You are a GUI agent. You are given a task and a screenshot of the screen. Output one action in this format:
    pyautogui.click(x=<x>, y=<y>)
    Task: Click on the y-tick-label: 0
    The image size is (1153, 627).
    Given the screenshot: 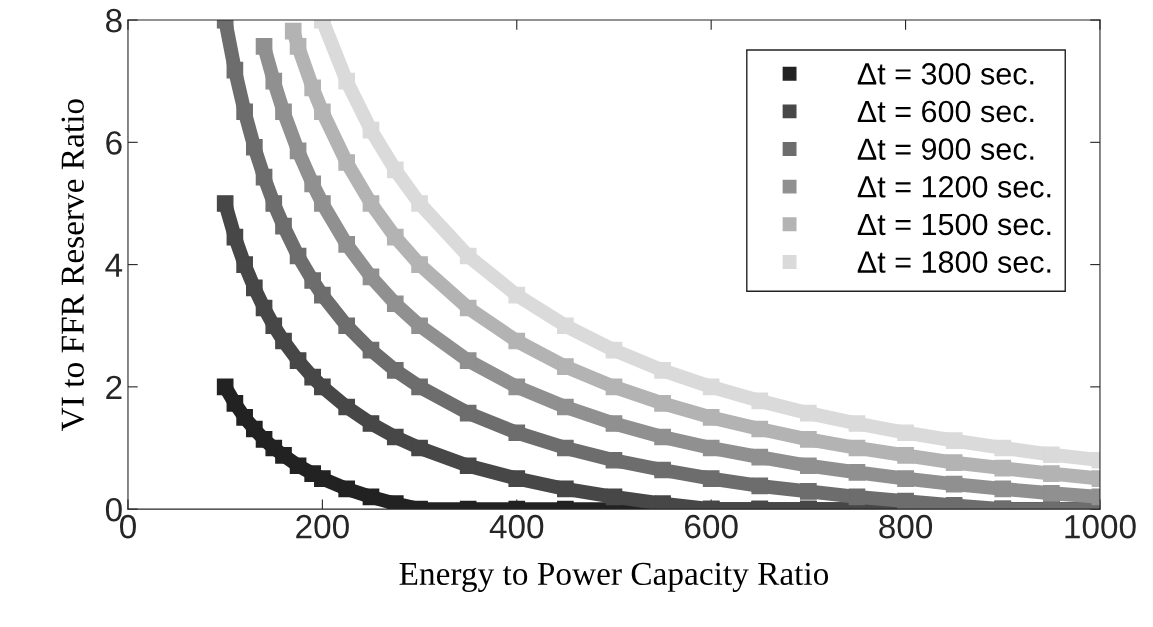 What is the action you would take?
    pyautogui.click(x=113, y=509)
    